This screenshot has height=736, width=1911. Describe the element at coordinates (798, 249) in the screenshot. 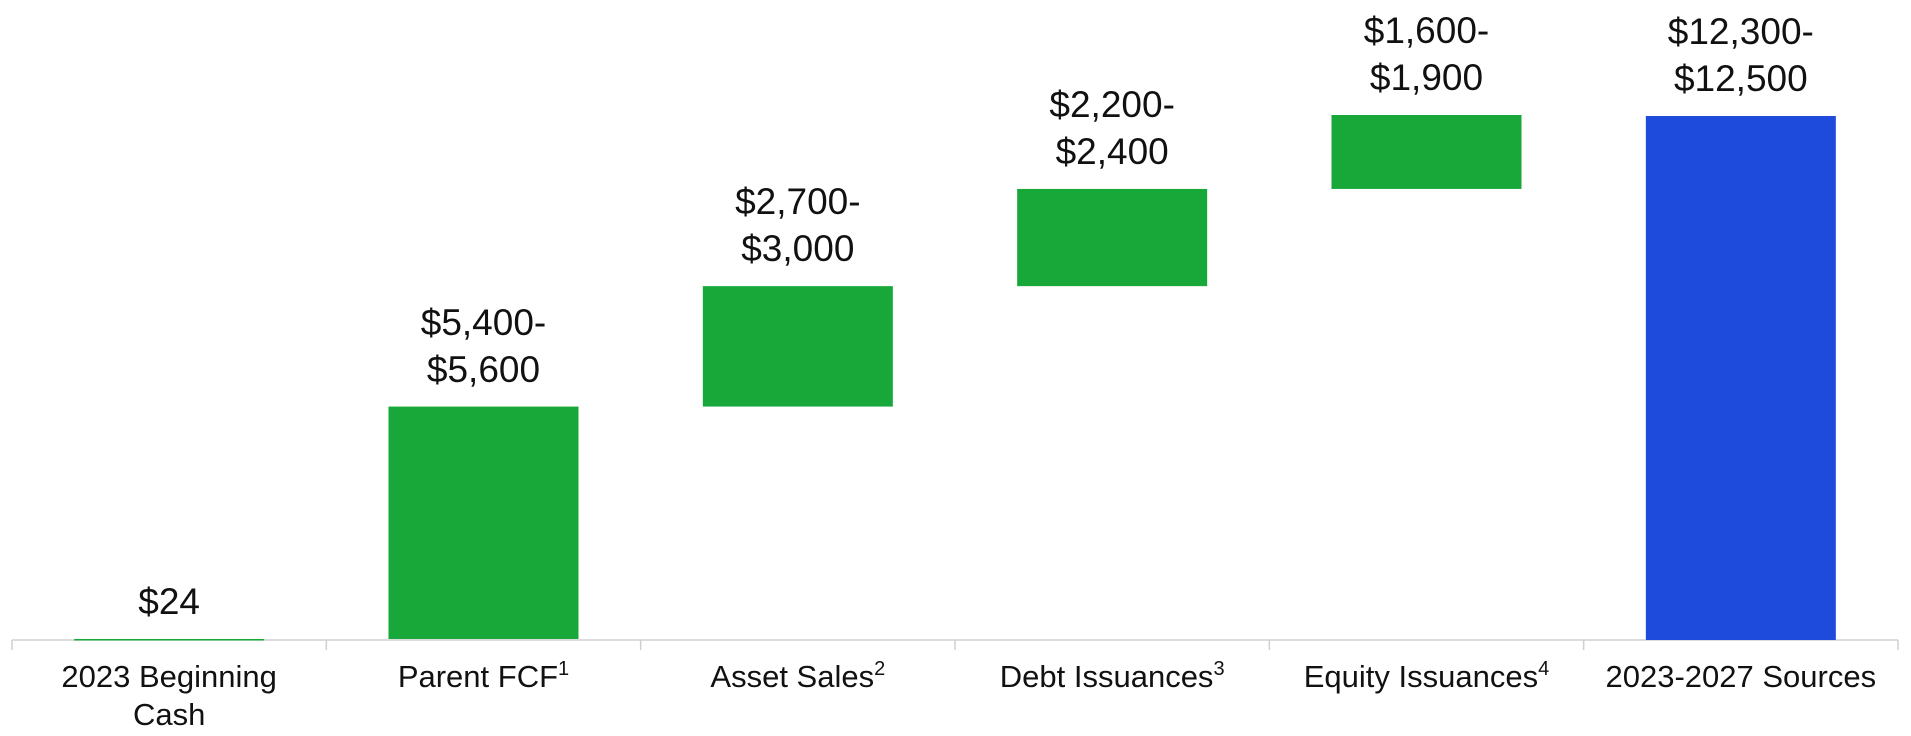

I see `value-label-line: $3,000` at that location.